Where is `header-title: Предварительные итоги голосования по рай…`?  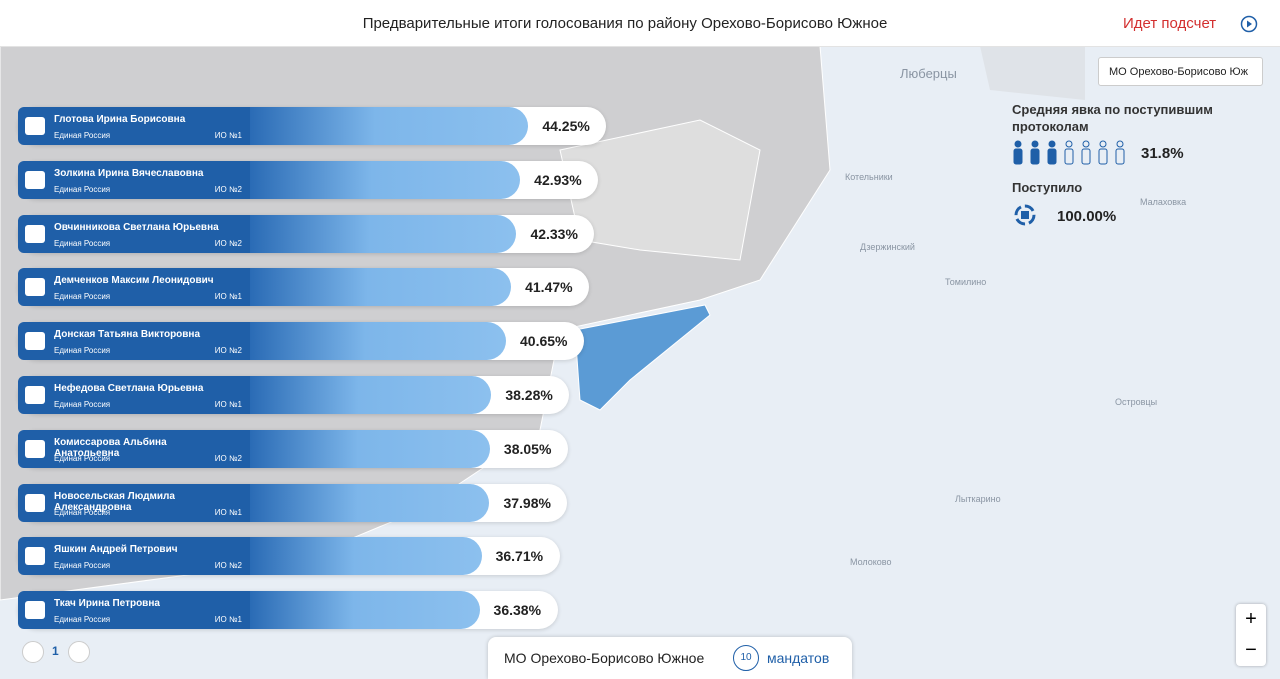 header-title: Предварительные итоги голосования по рай… is located at coordinates (625, 23).